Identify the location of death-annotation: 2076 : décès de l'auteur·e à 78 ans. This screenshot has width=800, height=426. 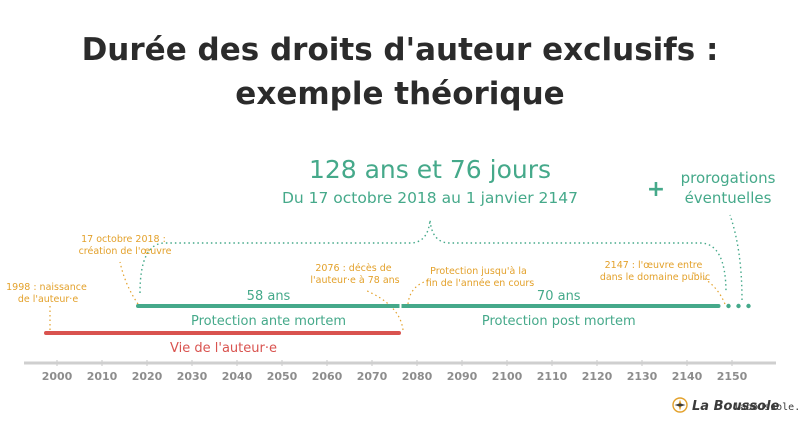
(354, 274).